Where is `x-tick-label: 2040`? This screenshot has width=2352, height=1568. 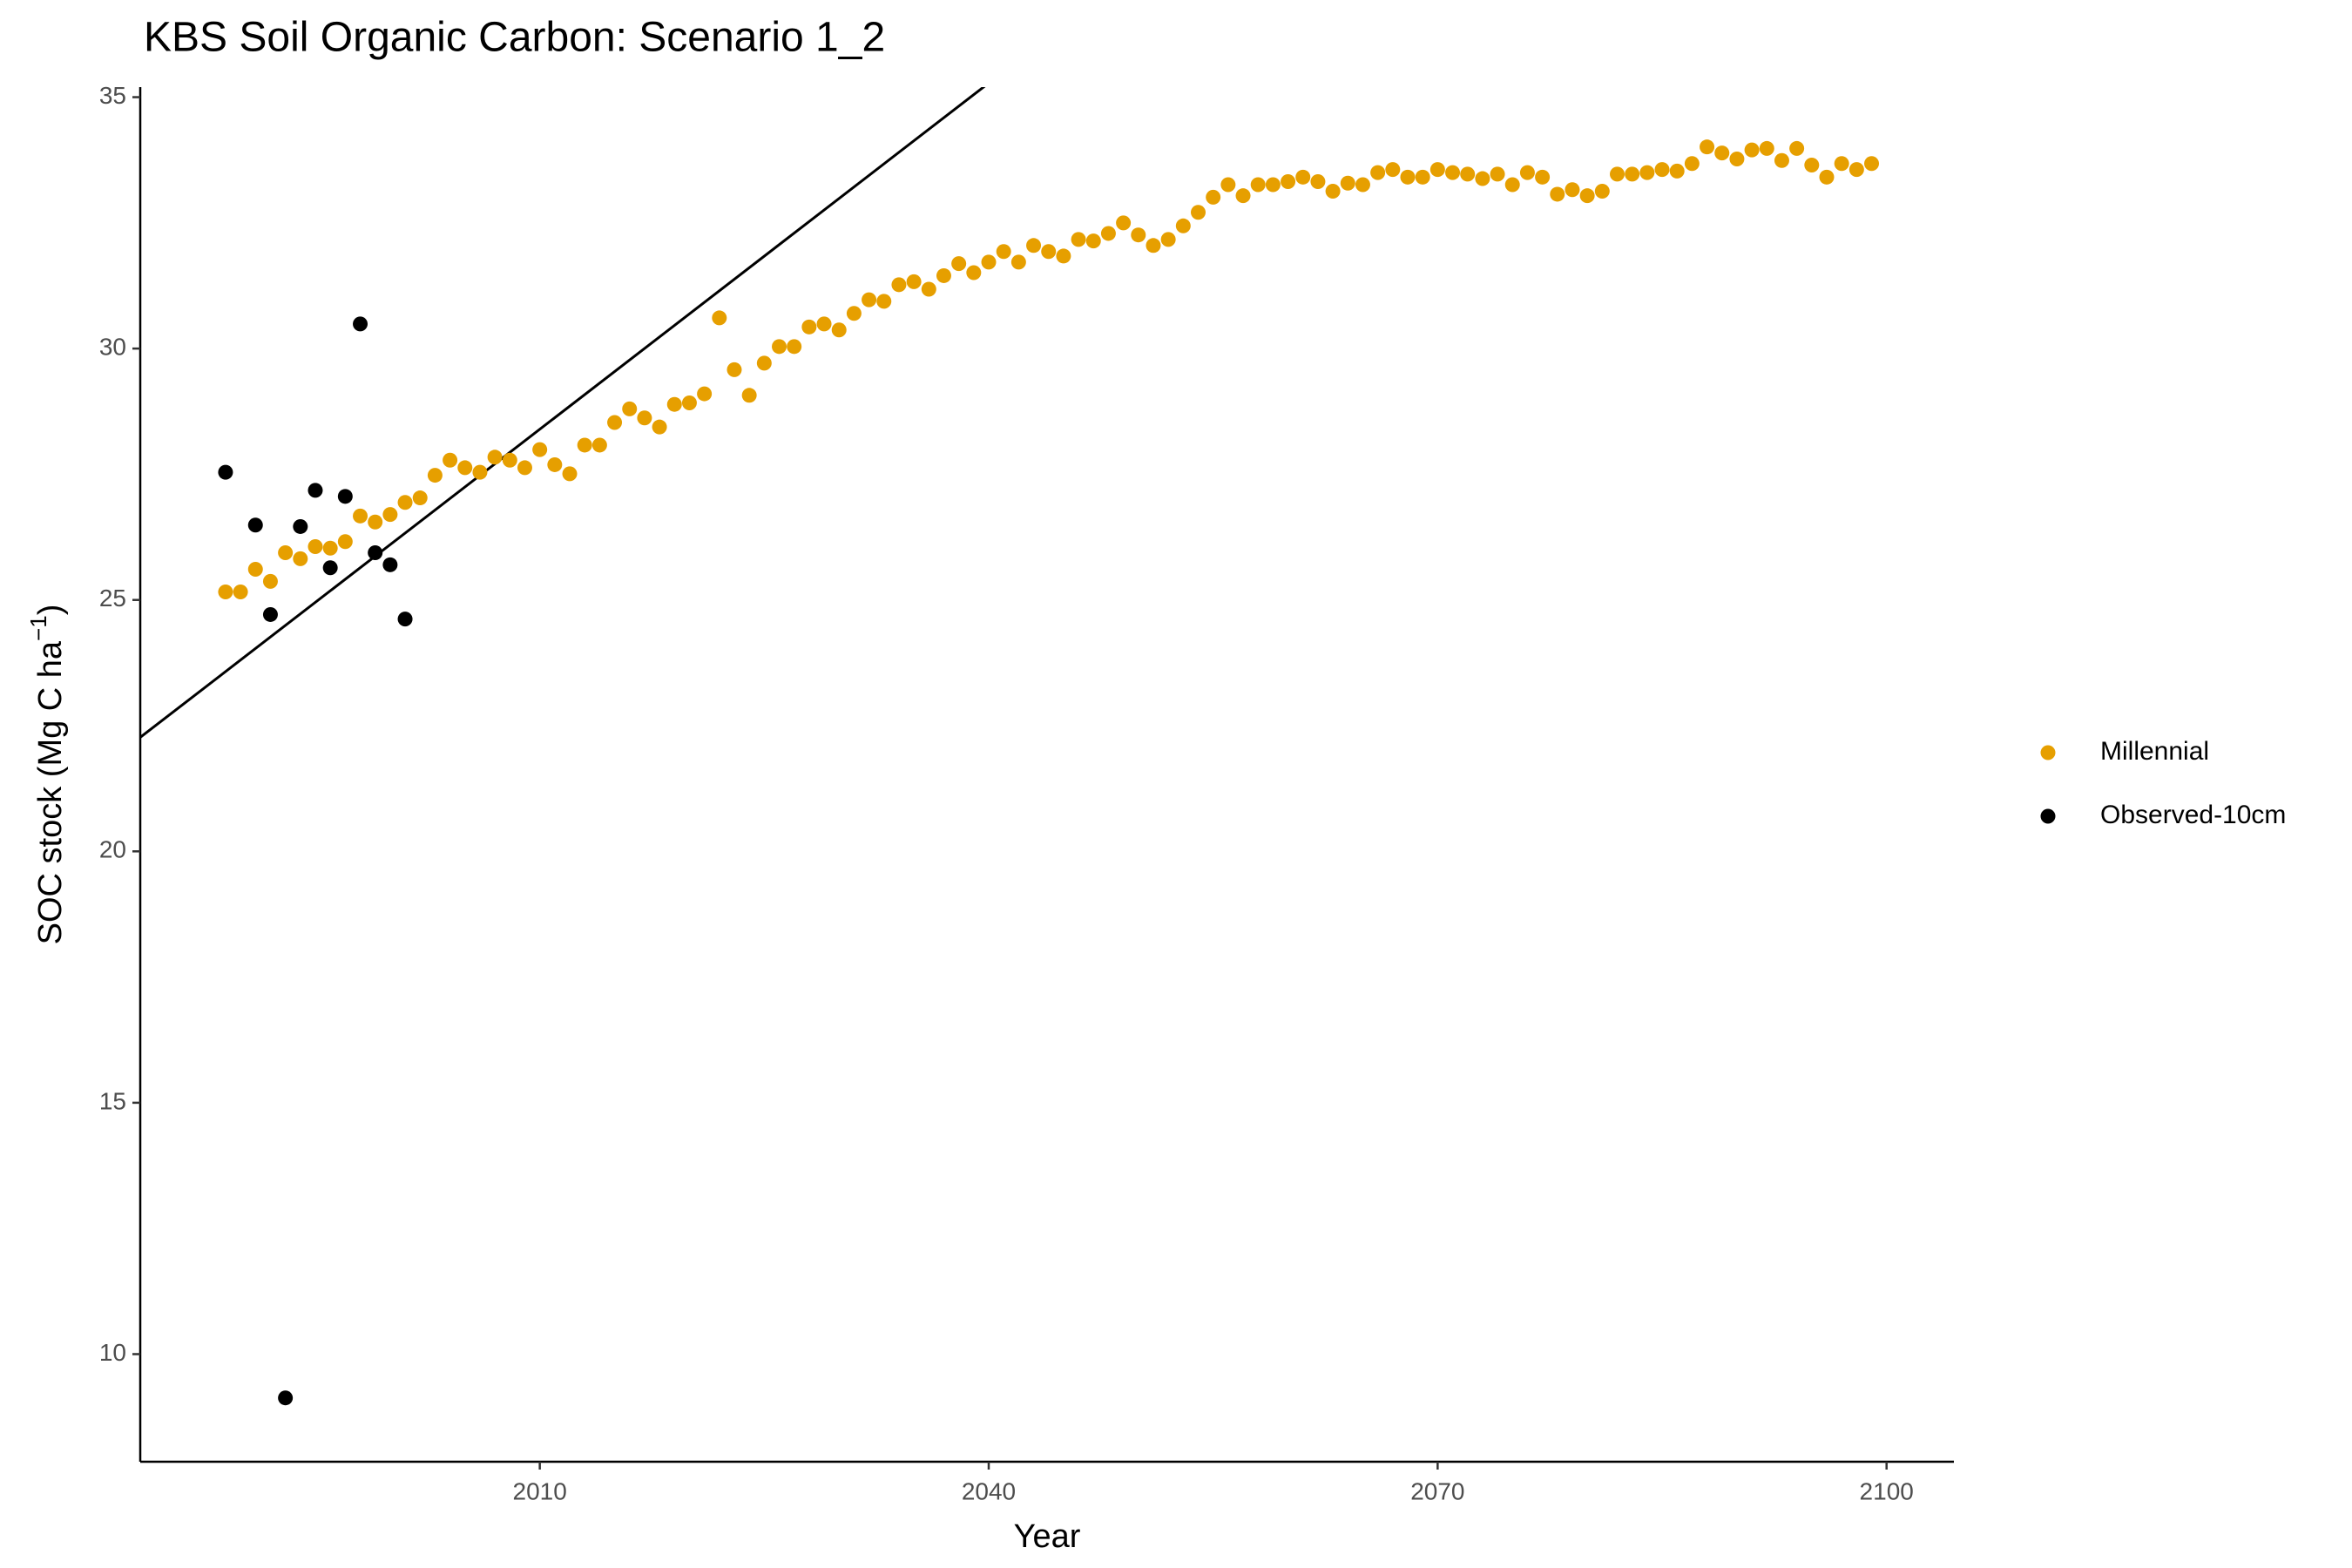 x-tick-label: 2040 is located at coordinates (989, 1490).